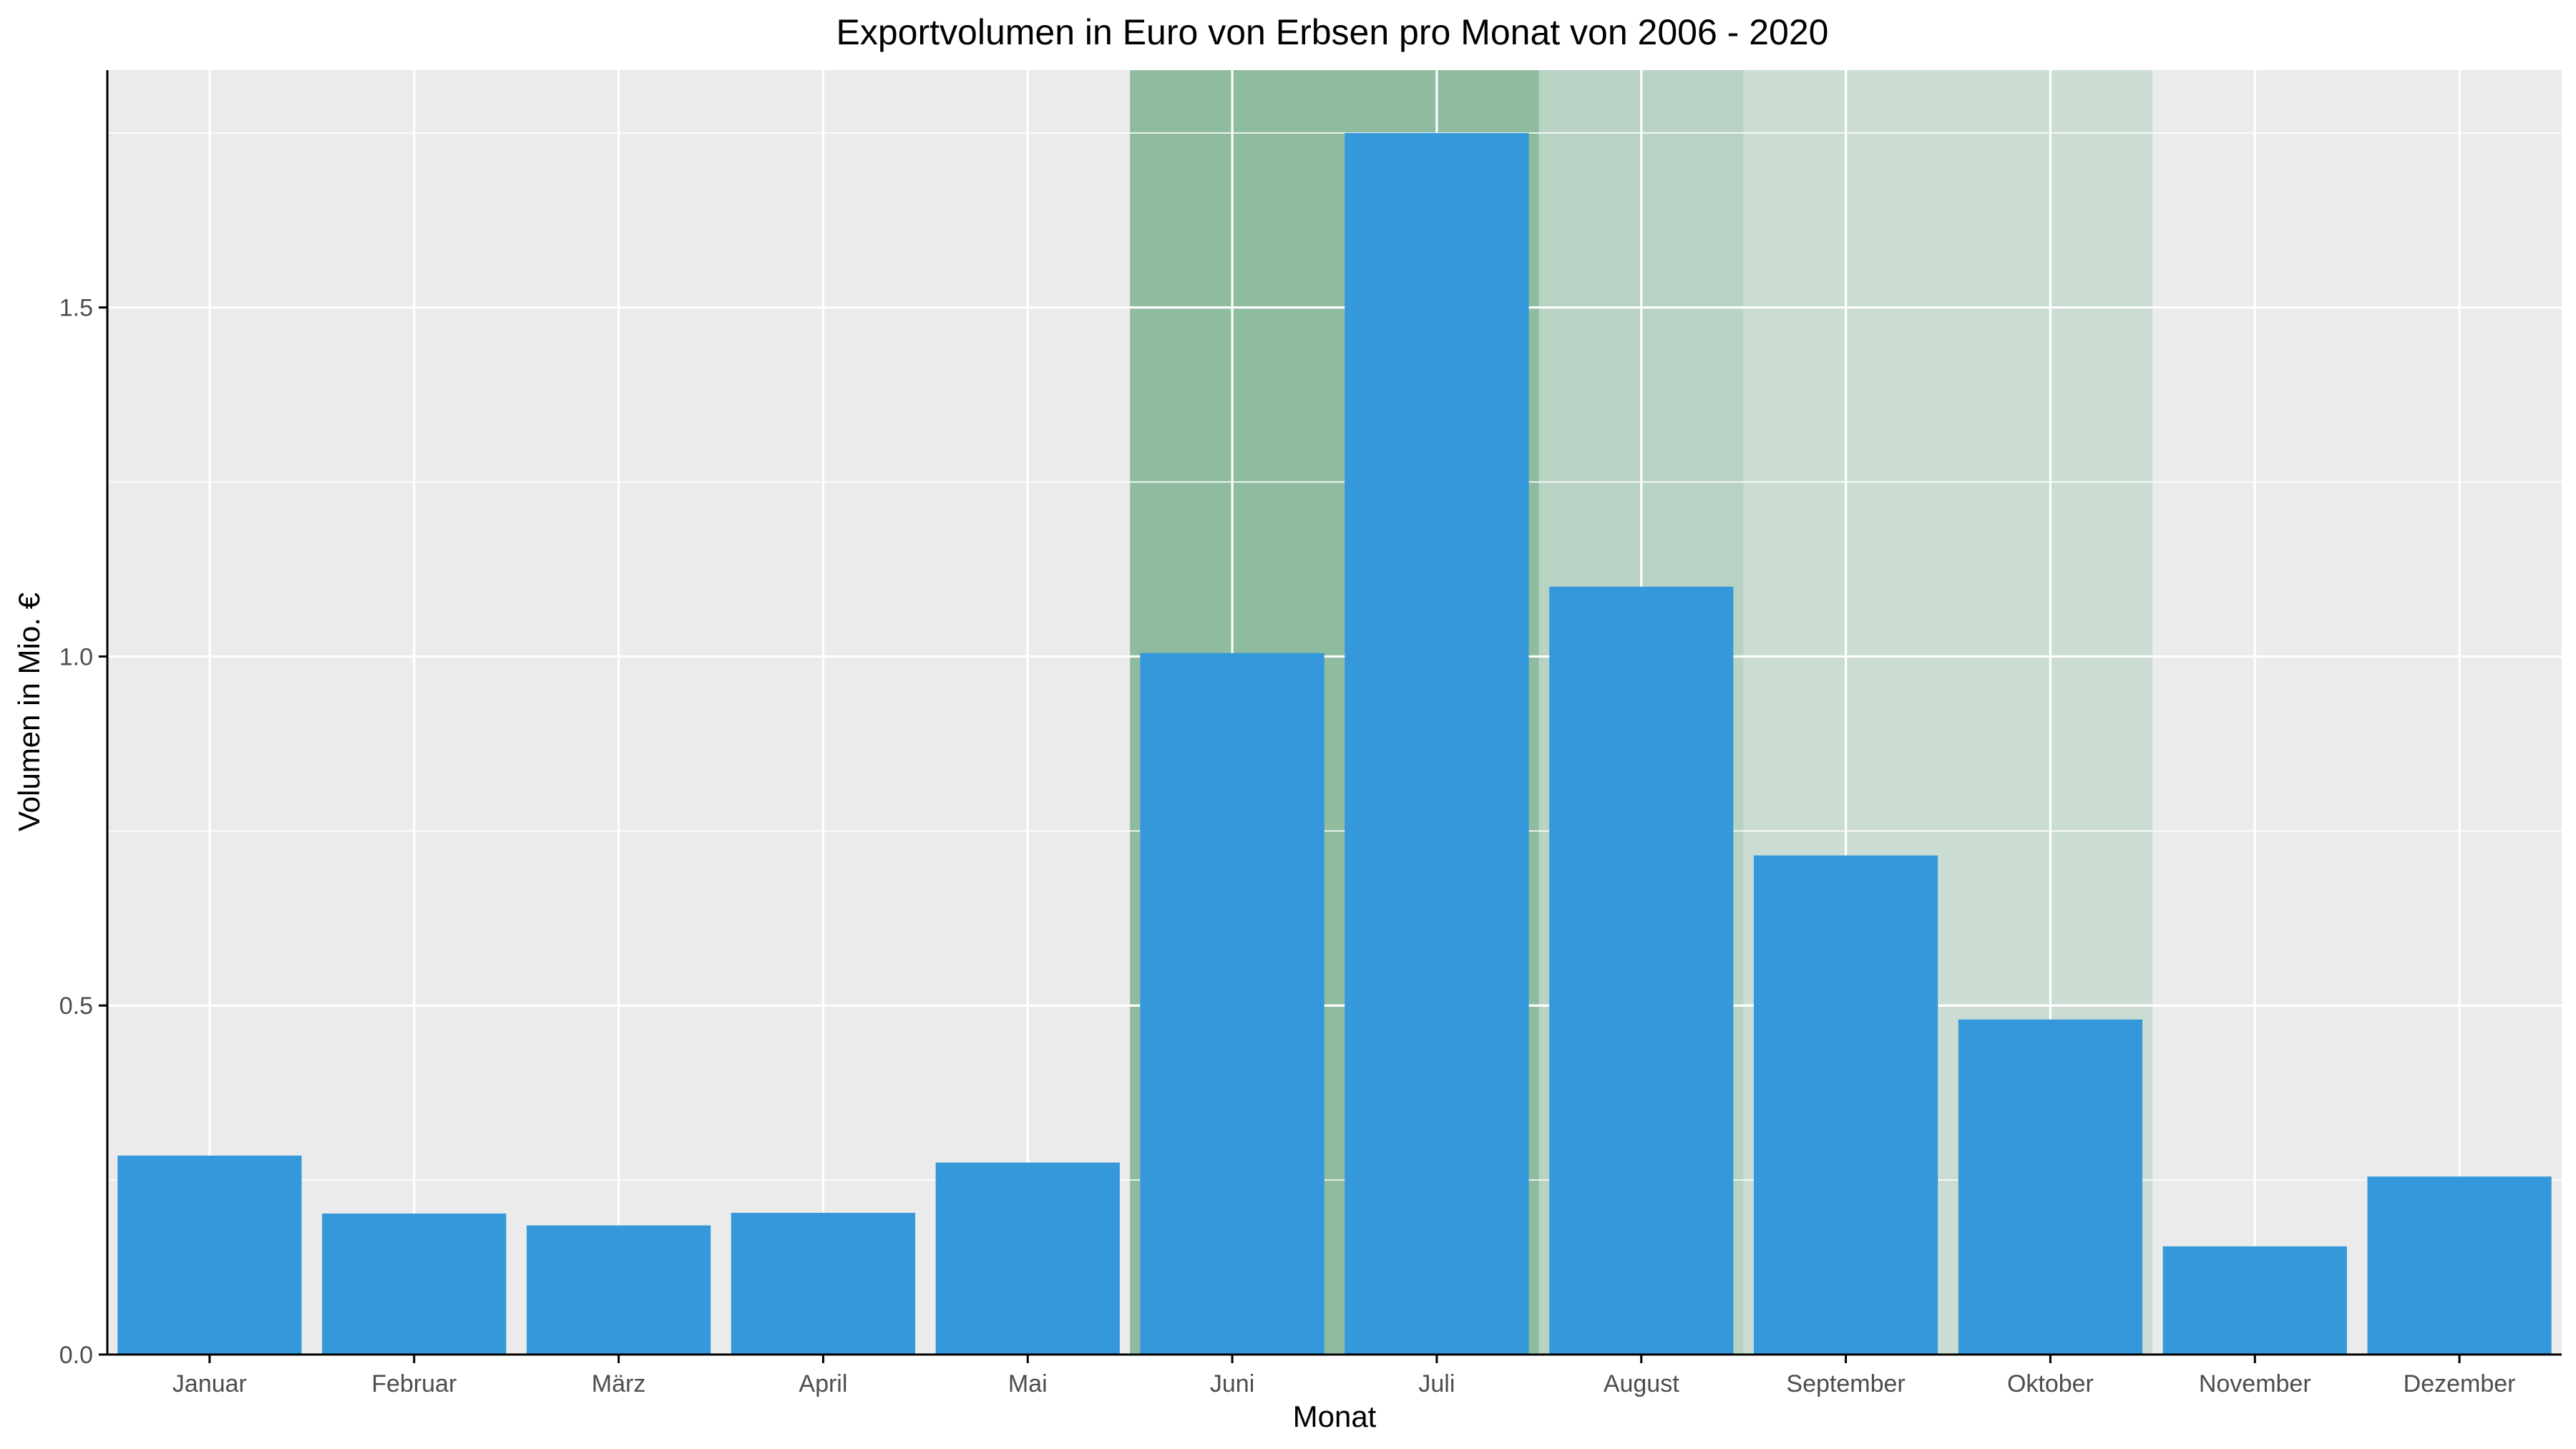  What do you see at coordinates (2254, 1300) in the screenshot?
I see `bar-november` at bounding box center [2254, 1300].